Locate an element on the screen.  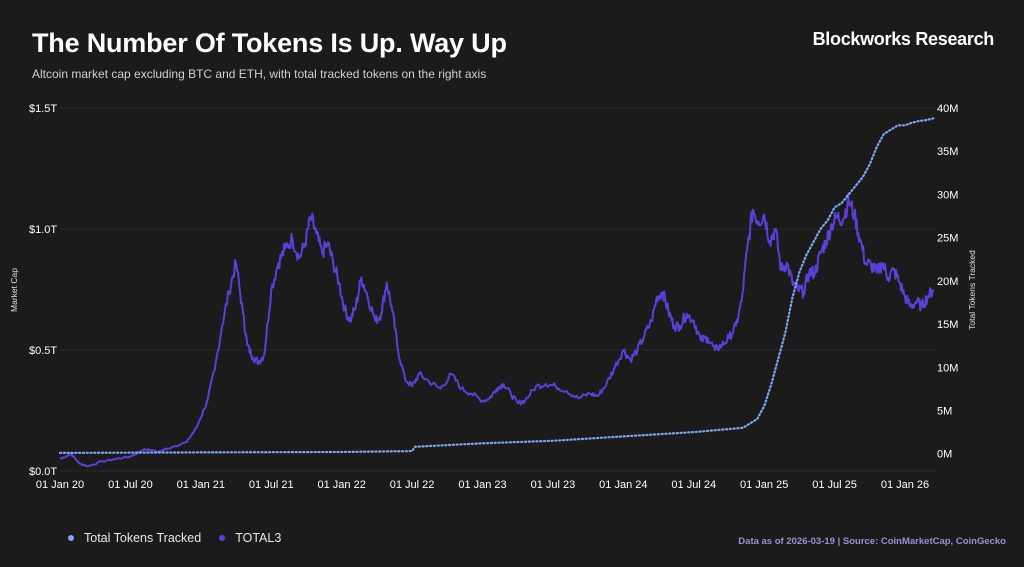
y-tick-label: $0.0T is located at coordinates (43, 472).